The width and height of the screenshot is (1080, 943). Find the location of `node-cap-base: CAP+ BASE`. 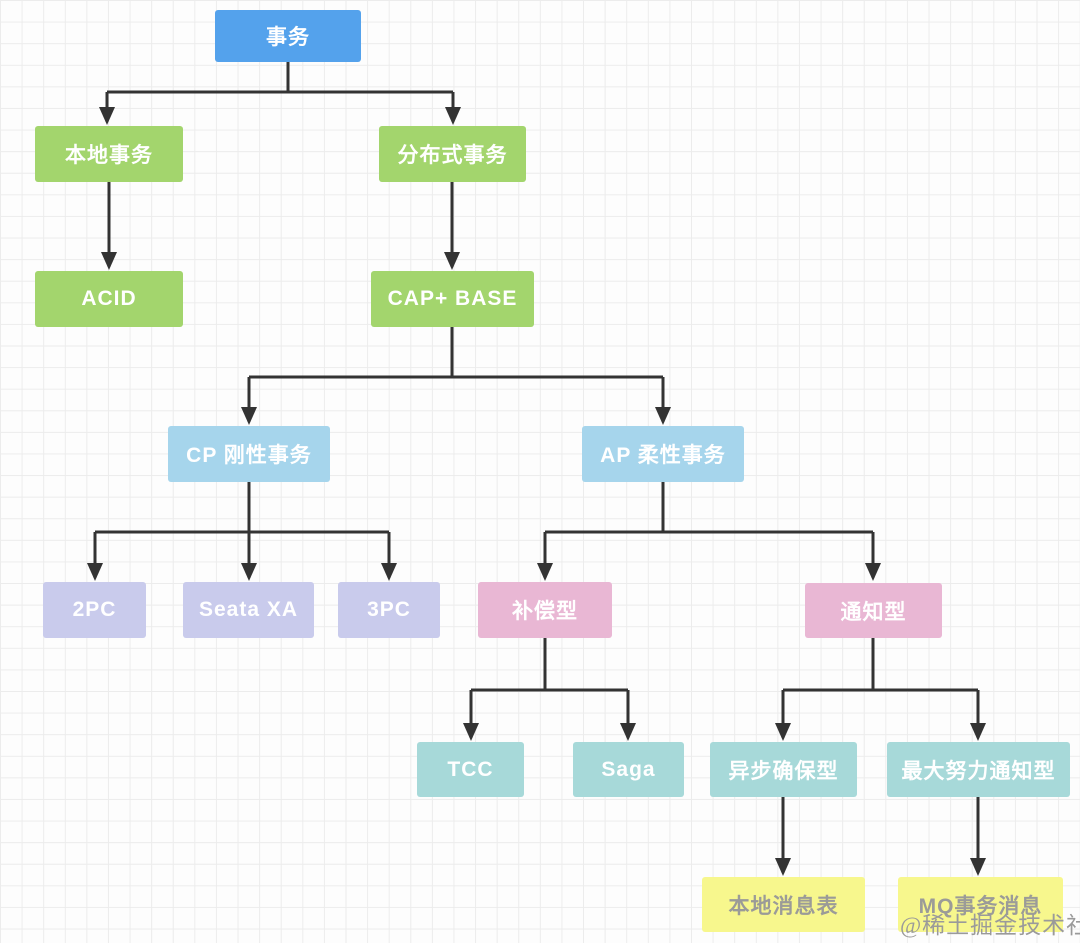

node-cap-base: CAP+ BASE is located at coordinates (452, 299).